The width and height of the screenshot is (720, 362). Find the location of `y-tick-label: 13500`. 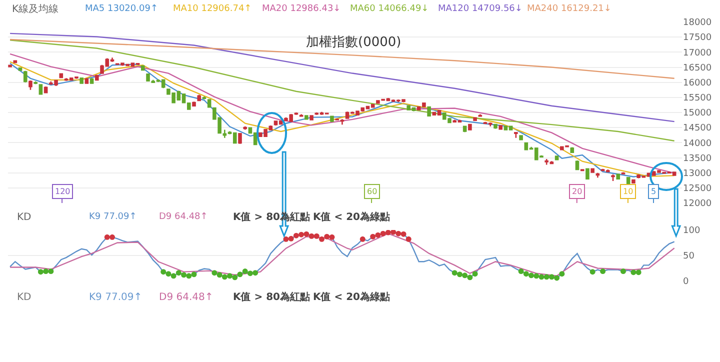

y-tick-label: 13500 is located at coordinates (697, 159).